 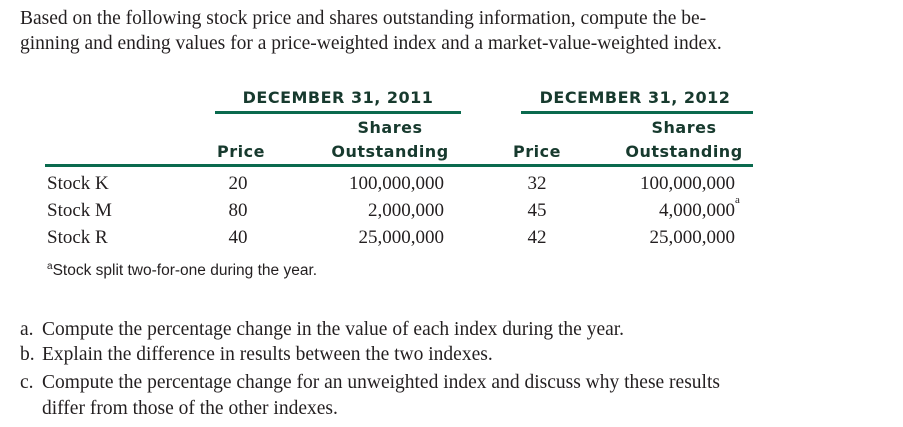 I want to click on row-label: Stock M, so click(x=79, y=210).